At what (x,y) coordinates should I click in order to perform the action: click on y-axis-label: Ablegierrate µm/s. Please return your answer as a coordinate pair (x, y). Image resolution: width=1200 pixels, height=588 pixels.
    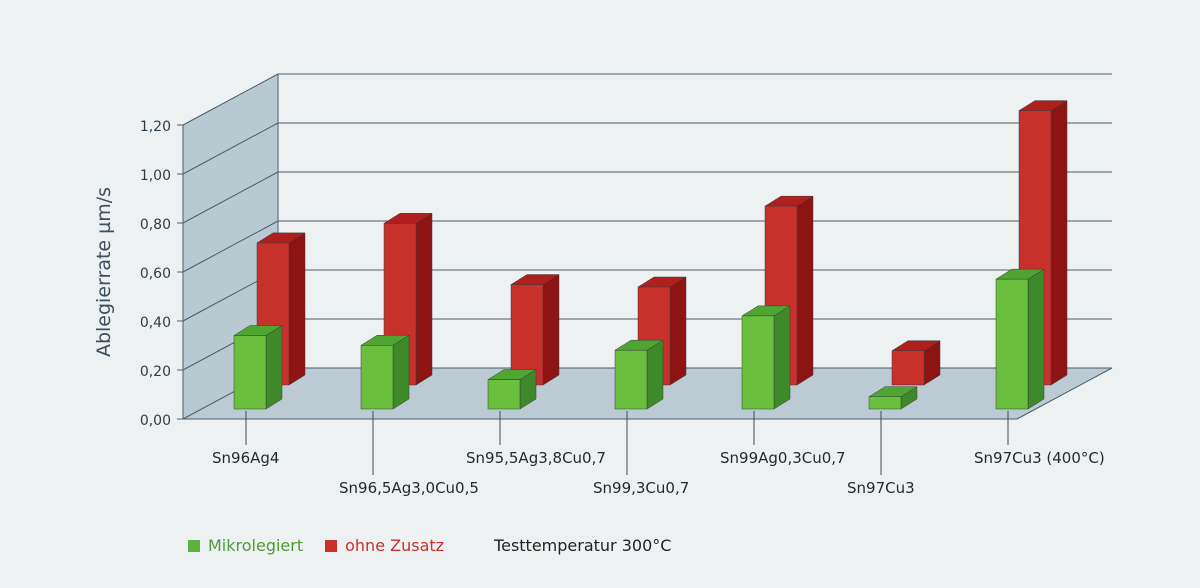
    Looking at the image, I should click on (104, 272).